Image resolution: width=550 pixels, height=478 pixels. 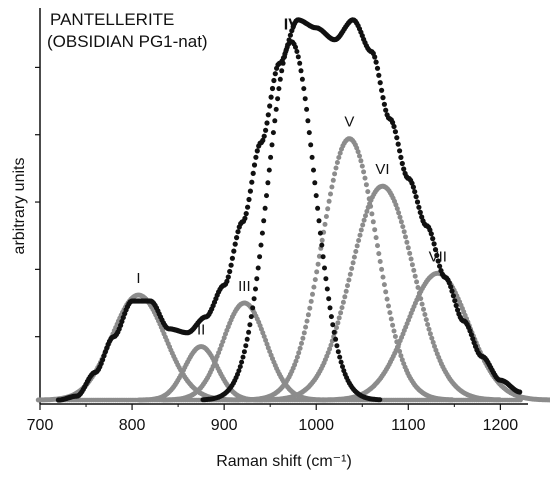 What do you see at coordinates (382, 169) in the screenshot?
I see `peak-label-VI: VI` at bounding box center [382, 169].